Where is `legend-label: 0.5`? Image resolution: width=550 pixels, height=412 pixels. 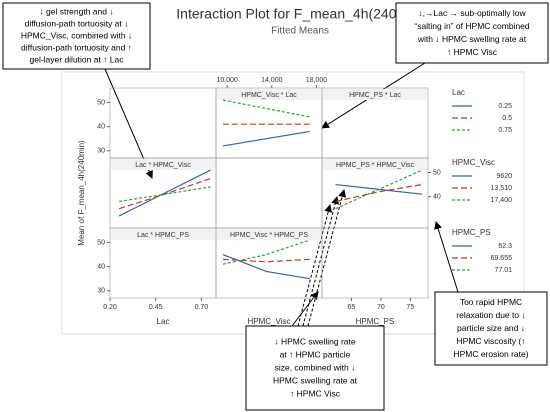
legend-label: 0.5 is located at coordinates (507, 118).